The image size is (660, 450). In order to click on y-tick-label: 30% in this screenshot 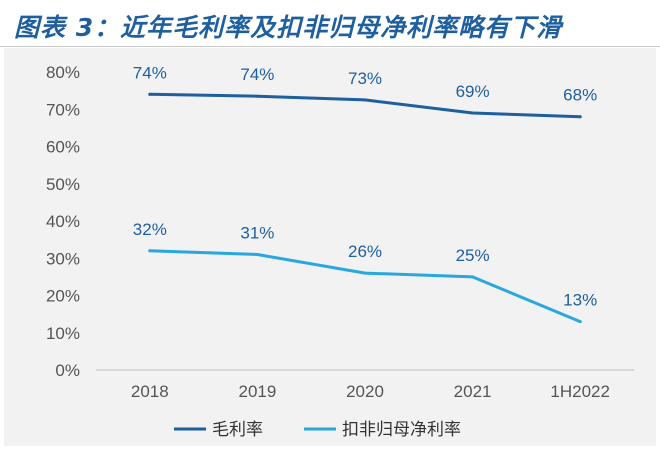, I will do `click(63, 258)`.